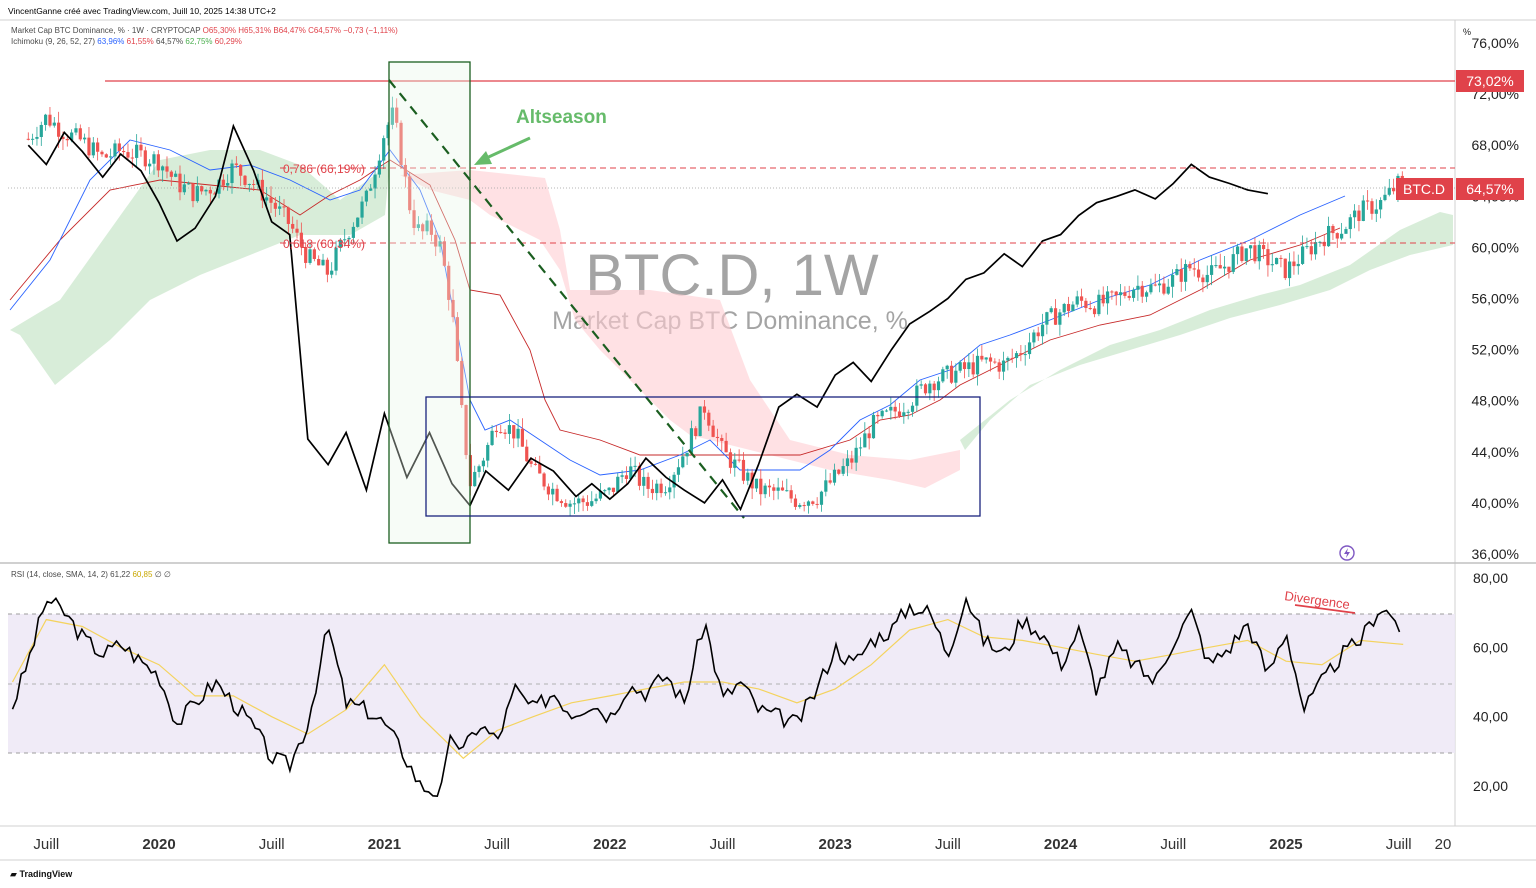 This screenshot has height=888, width=1536. What do you see at coordinates (370, 30) in the screenshot?
I see `main-legend-change: −0,73 (−1,11%)` at bounding box center [370, 30].